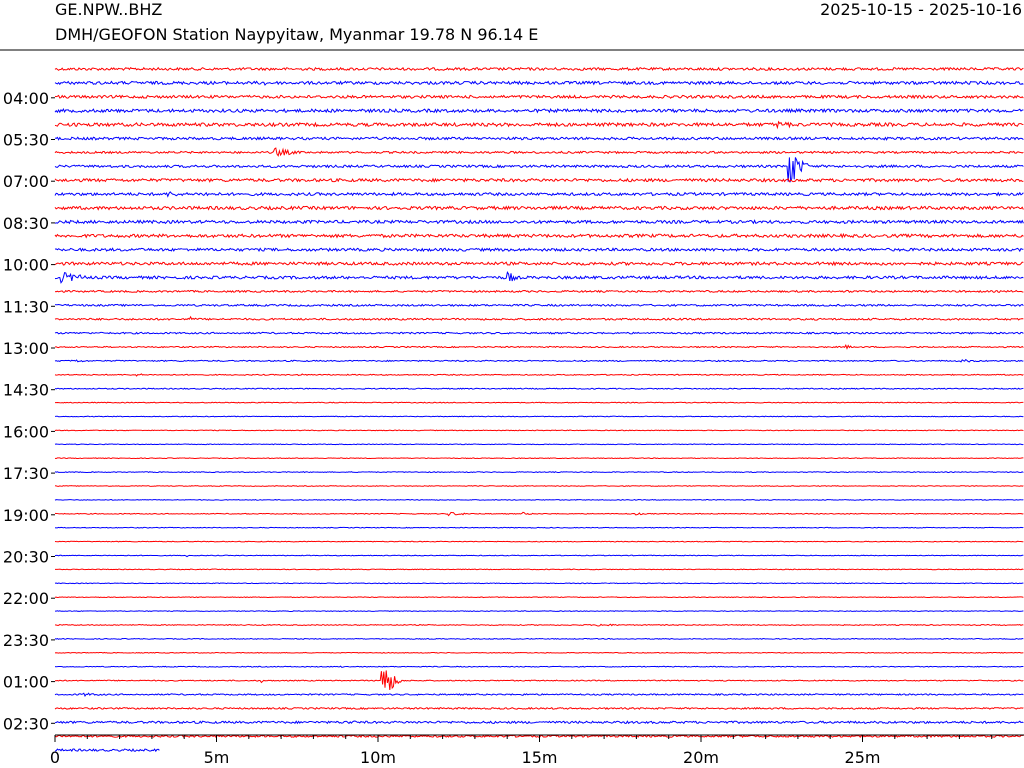 Image resolution: width=1024 pixels, height=768 pixels. What do you see at coordinates (540, 757) in the screenshot?
I see `x-tick-label: 15m` at bounding box center [540, 757].